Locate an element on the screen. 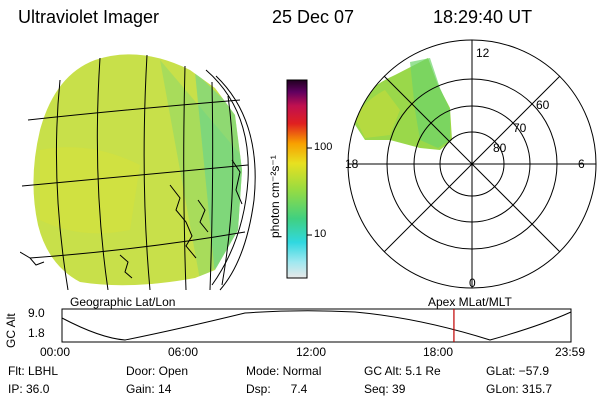  altplot-xtick-0600: 06:00 is located at coordinates (183, 352).